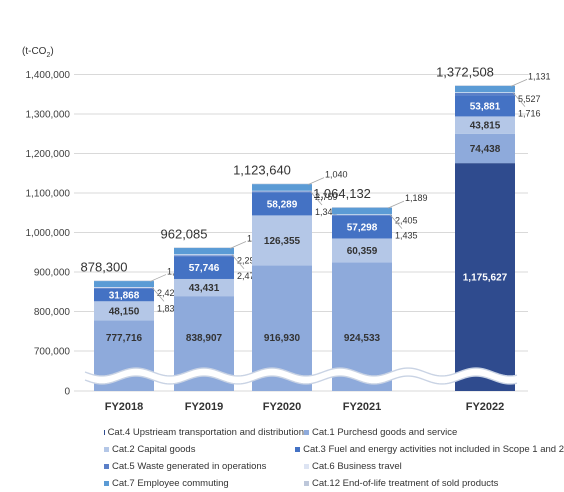 The width and height of the screenshot is (564, 492). I want to click on data-label: 43,431, so click(204, 288).